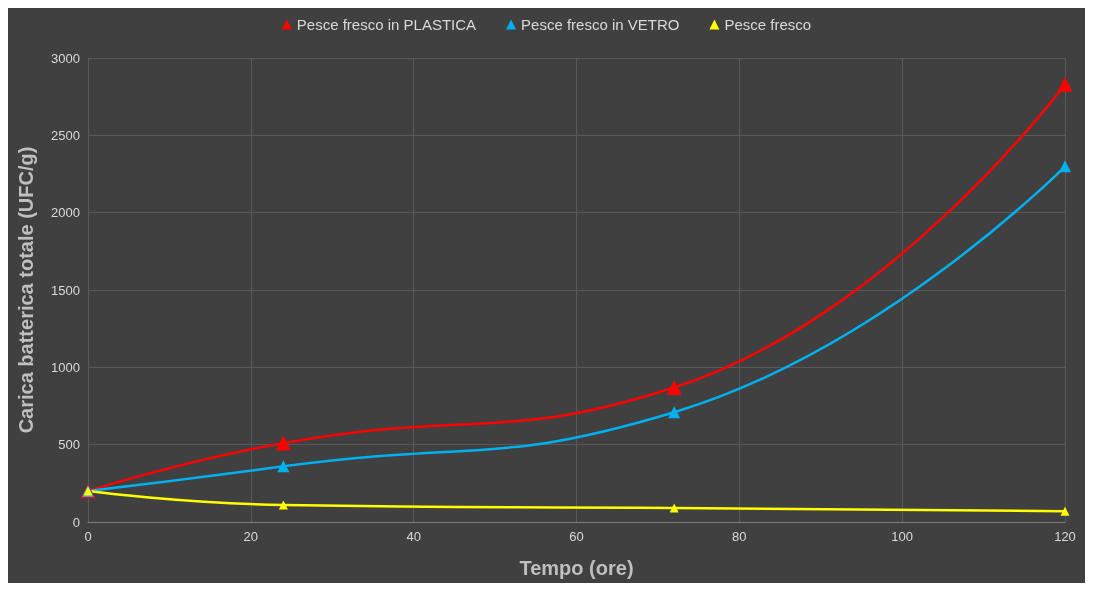 This screenshot has height=591, width=1093. I want to click on x-axis-title: Tempo (ore), so click(576, 568).